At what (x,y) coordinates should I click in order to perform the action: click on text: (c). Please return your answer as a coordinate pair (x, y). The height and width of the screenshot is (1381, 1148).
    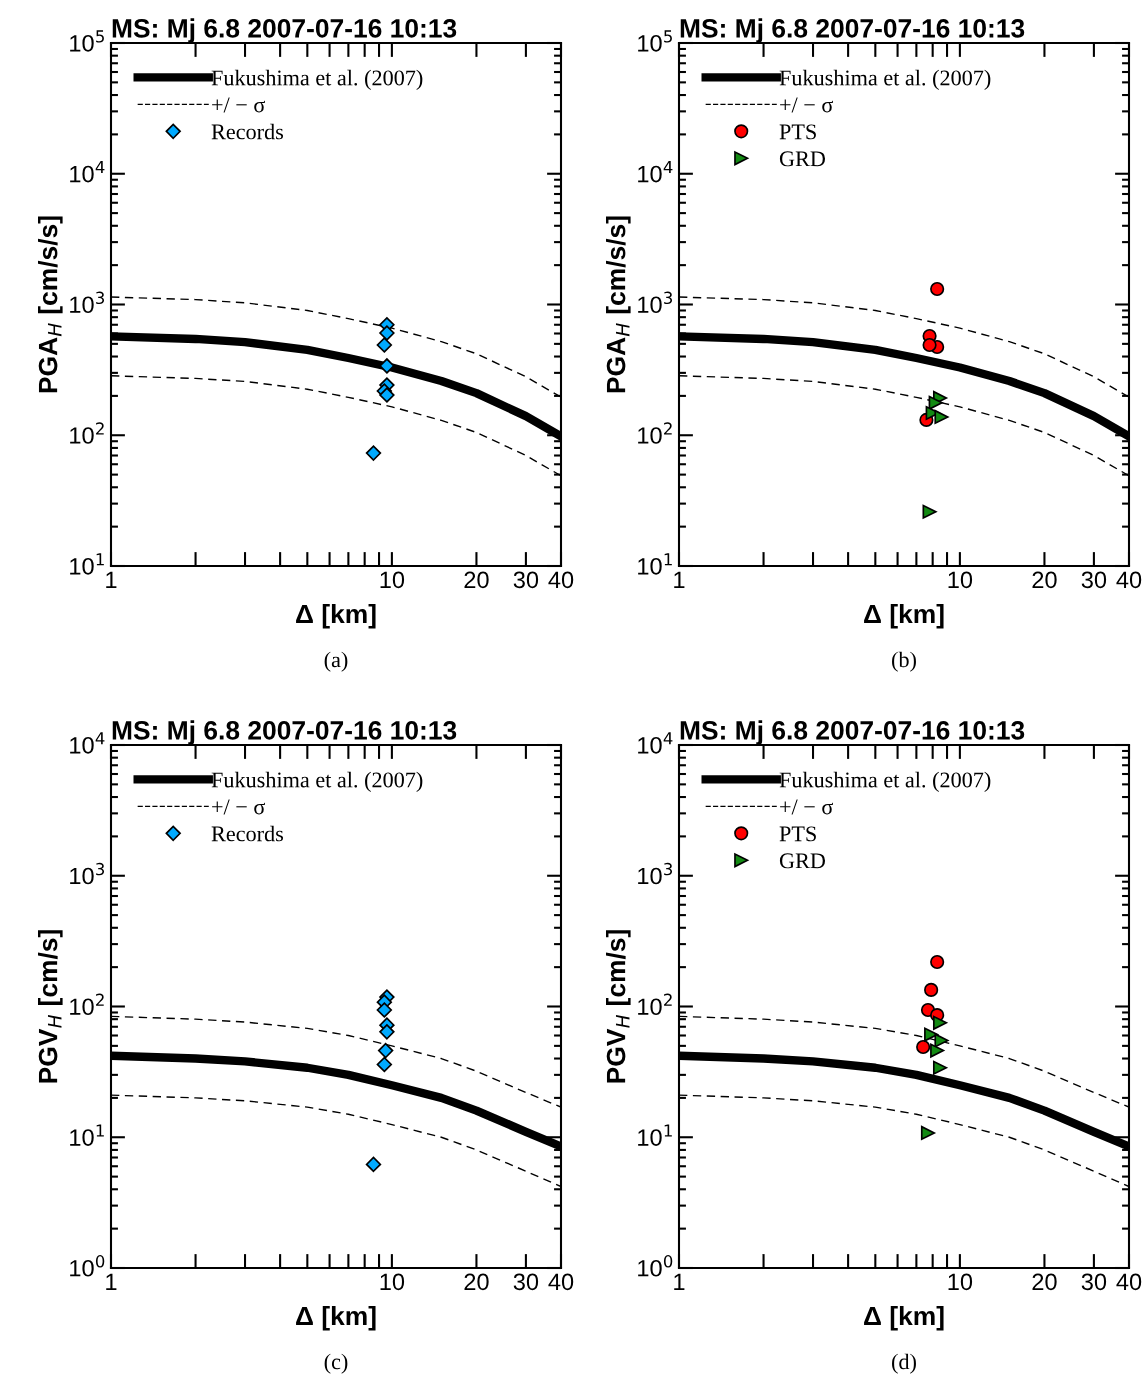
    Looking at the image, I should click on (336, 1363).